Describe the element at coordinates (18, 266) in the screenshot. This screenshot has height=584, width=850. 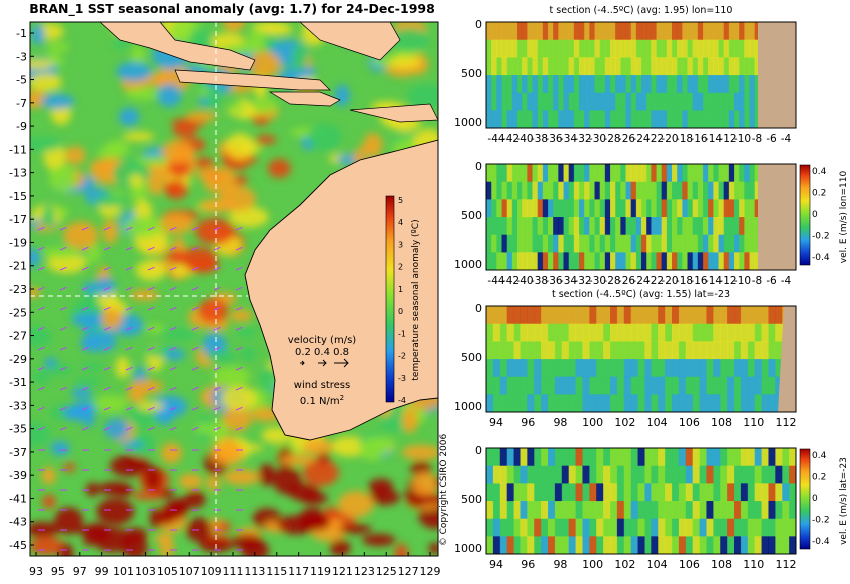
I see `map-y-tick: -21` at that location.